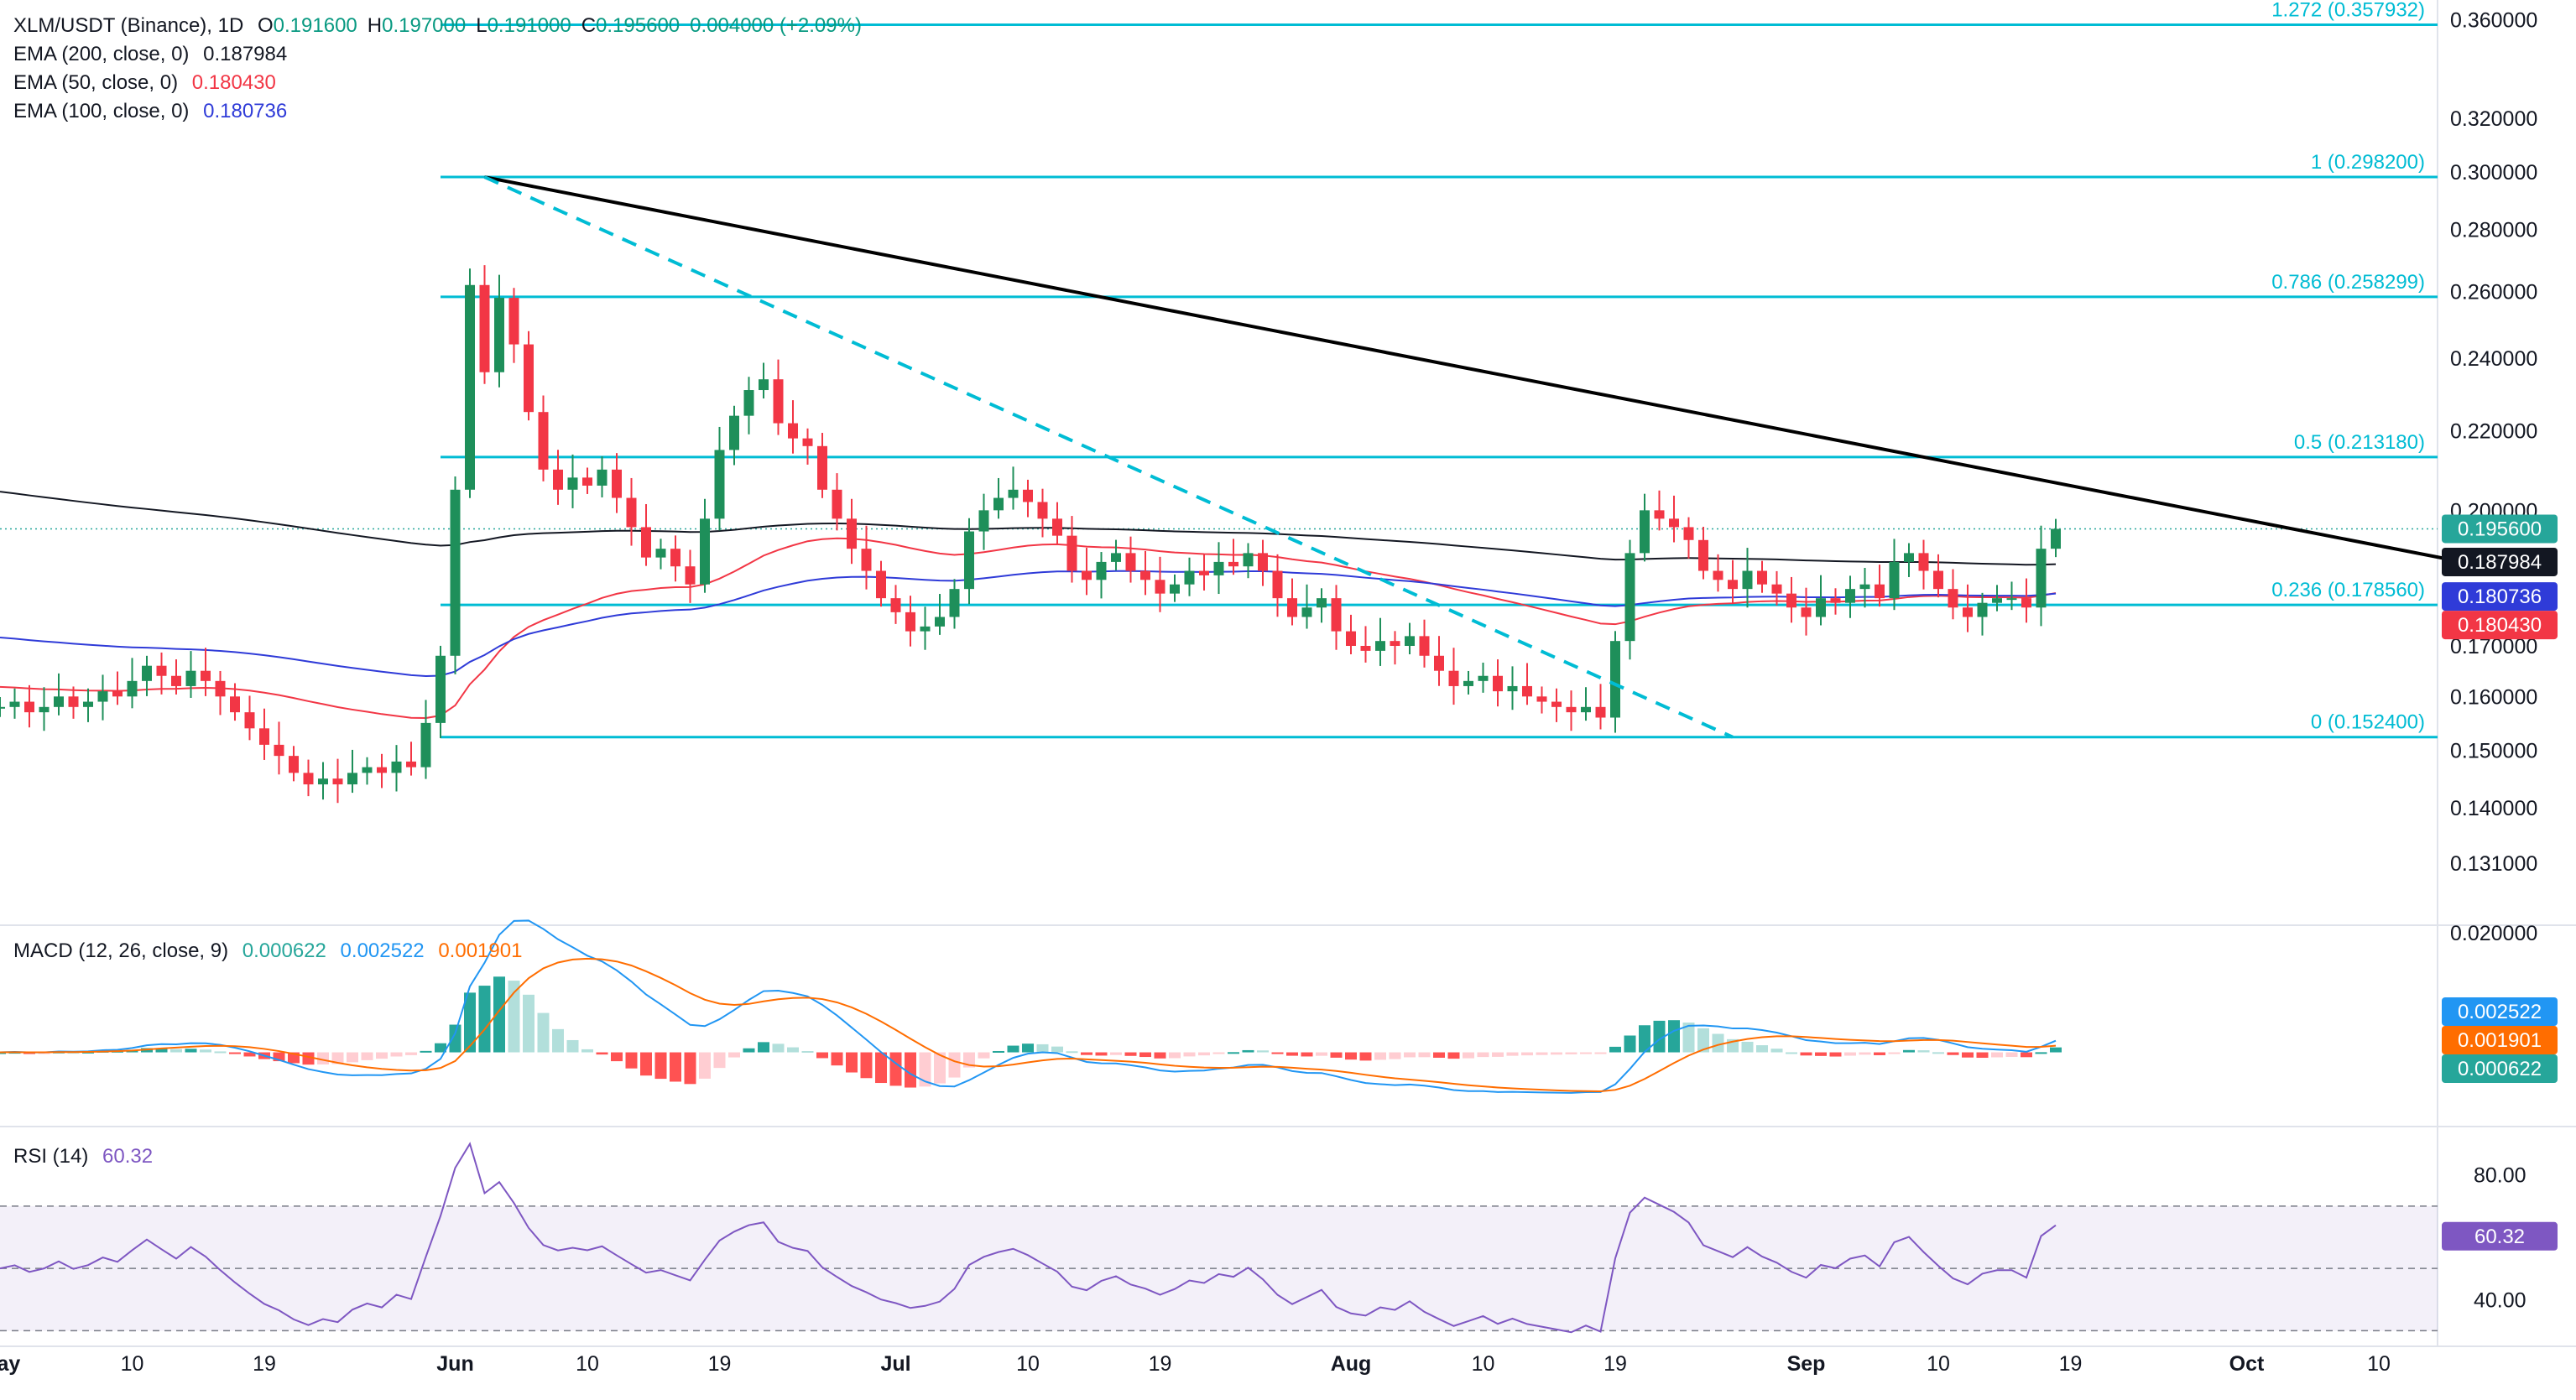  Describe the element at coordinates (2493, 230) in the screenshot. I see `y-tick-label: 0.280000` at that location.